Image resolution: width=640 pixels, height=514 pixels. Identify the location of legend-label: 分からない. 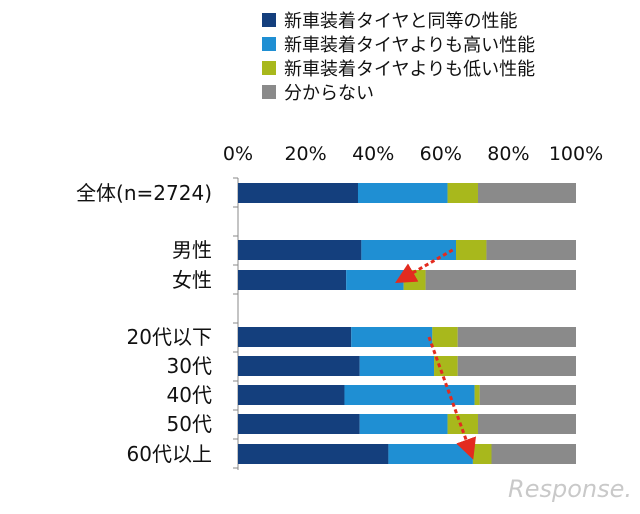
(329, 93).